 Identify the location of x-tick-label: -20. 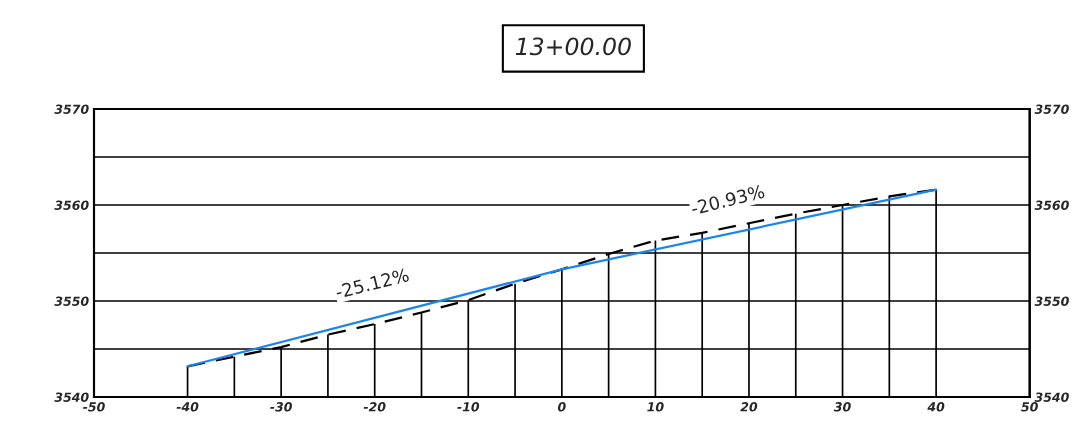
(374, 407).